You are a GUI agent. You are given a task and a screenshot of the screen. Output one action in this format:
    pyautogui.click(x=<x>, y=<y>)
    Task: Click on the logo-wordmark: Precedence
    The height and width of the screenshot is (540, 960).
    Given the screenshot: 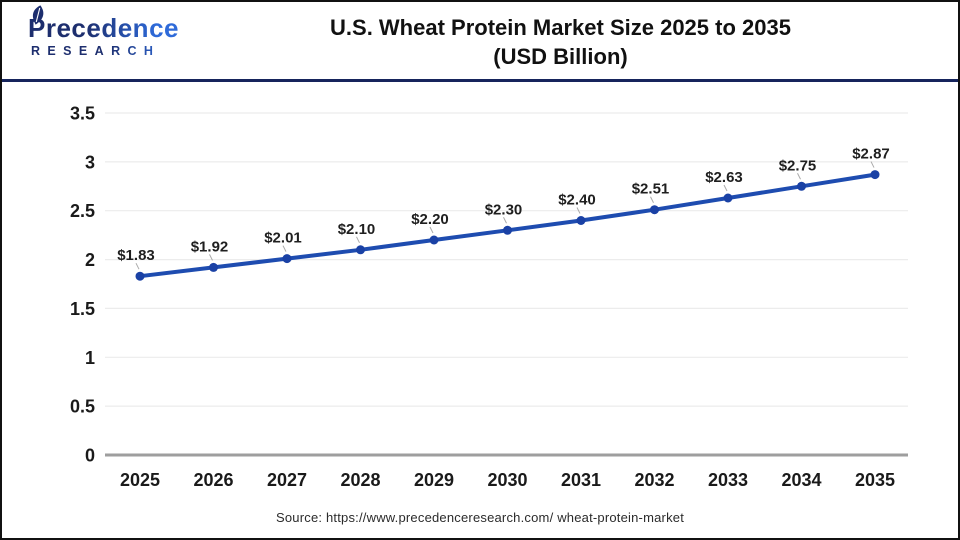 What is the action you would take?
    pyautogui.click(x=103, y=28)
    